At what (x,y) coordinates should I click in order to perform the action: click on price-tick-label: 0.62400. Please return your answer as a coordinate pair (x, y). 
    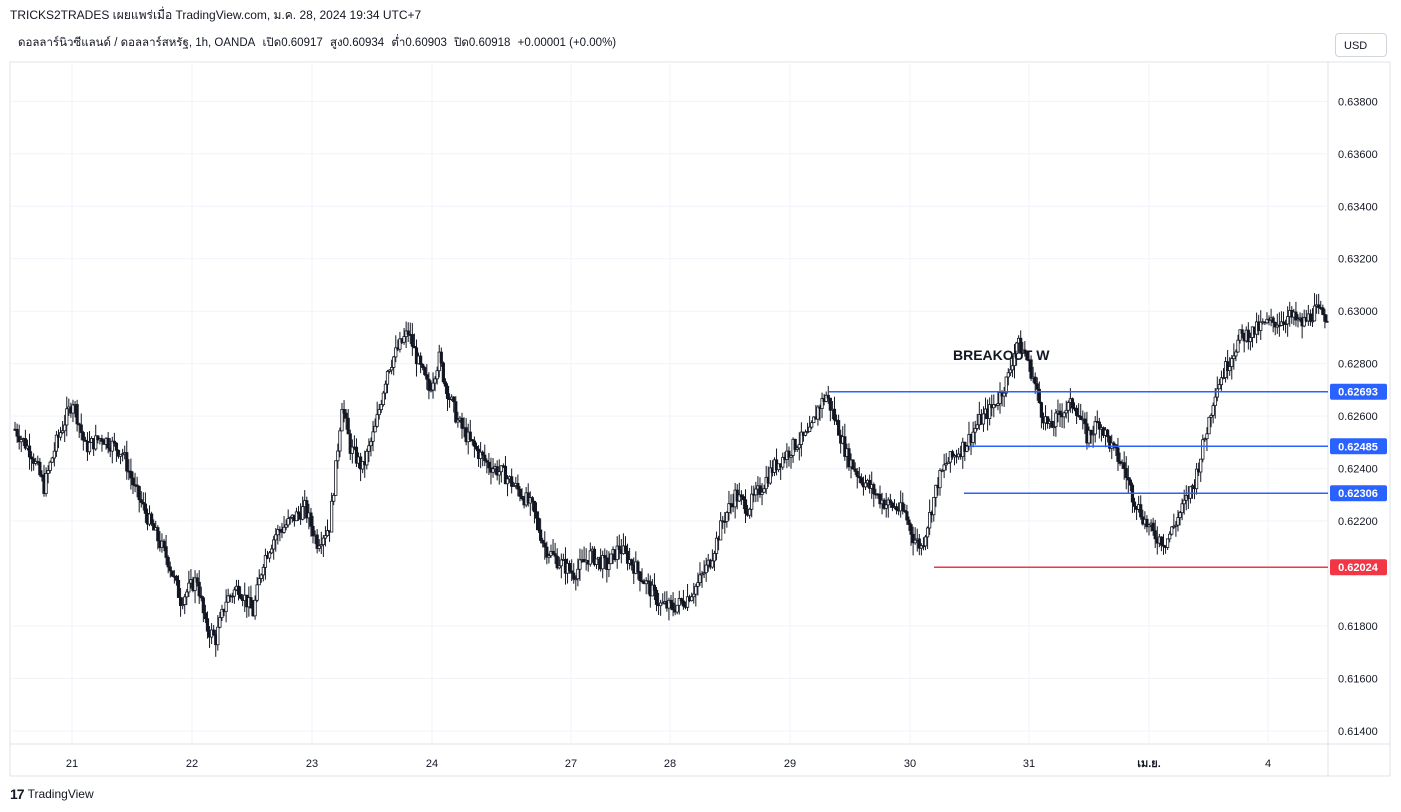
    Looking at the image, I should click on (1358, 470).